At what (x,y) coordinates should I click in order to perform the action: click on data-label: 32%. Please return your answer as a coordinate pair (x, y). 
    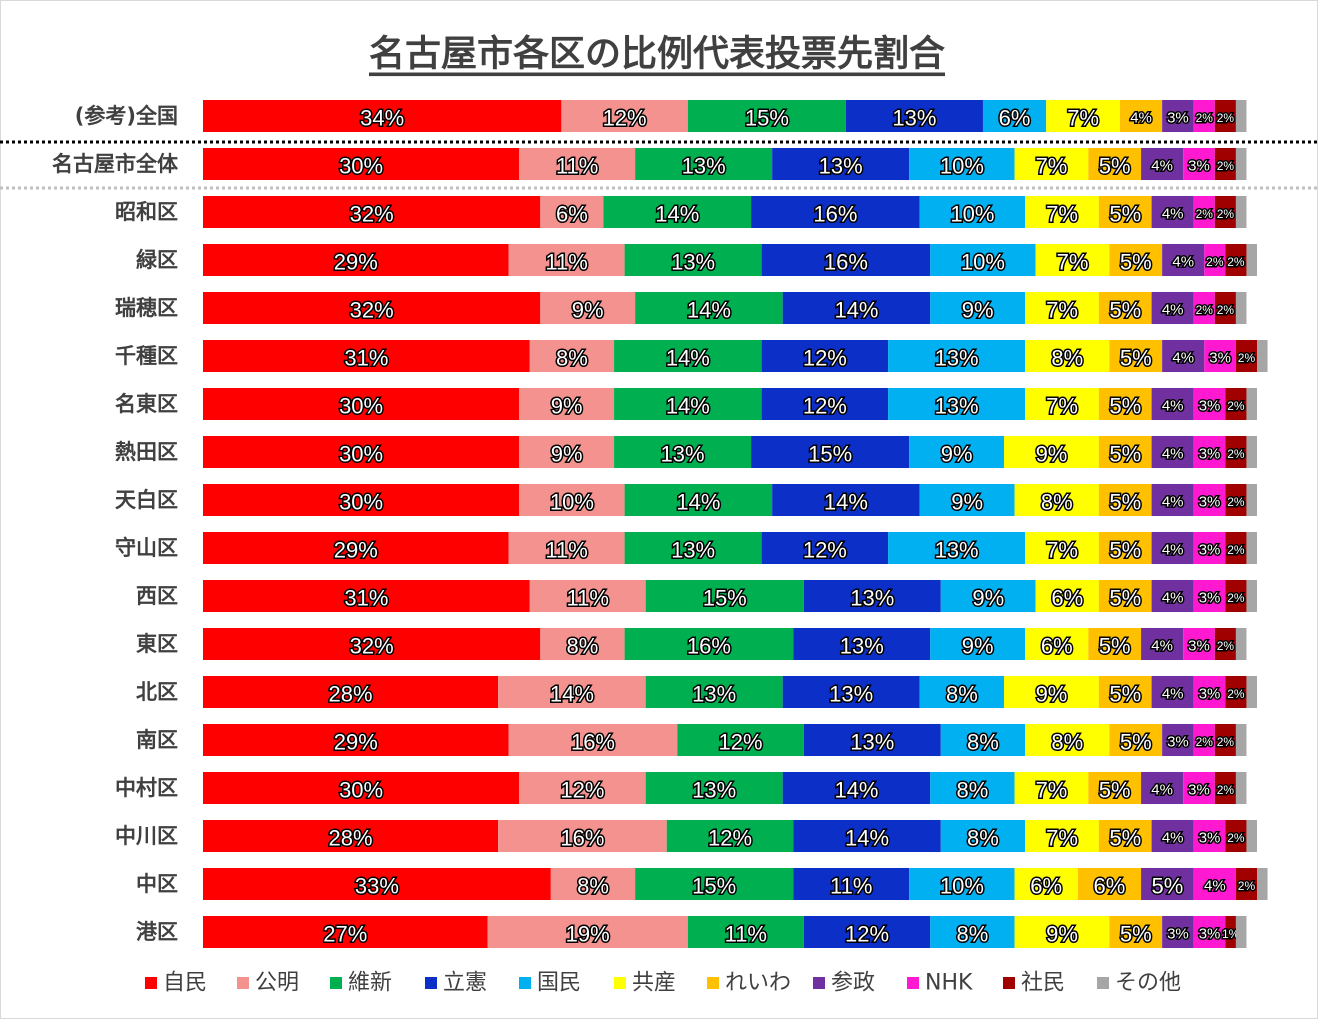
    Looking at the image, I should click on (372, 310).